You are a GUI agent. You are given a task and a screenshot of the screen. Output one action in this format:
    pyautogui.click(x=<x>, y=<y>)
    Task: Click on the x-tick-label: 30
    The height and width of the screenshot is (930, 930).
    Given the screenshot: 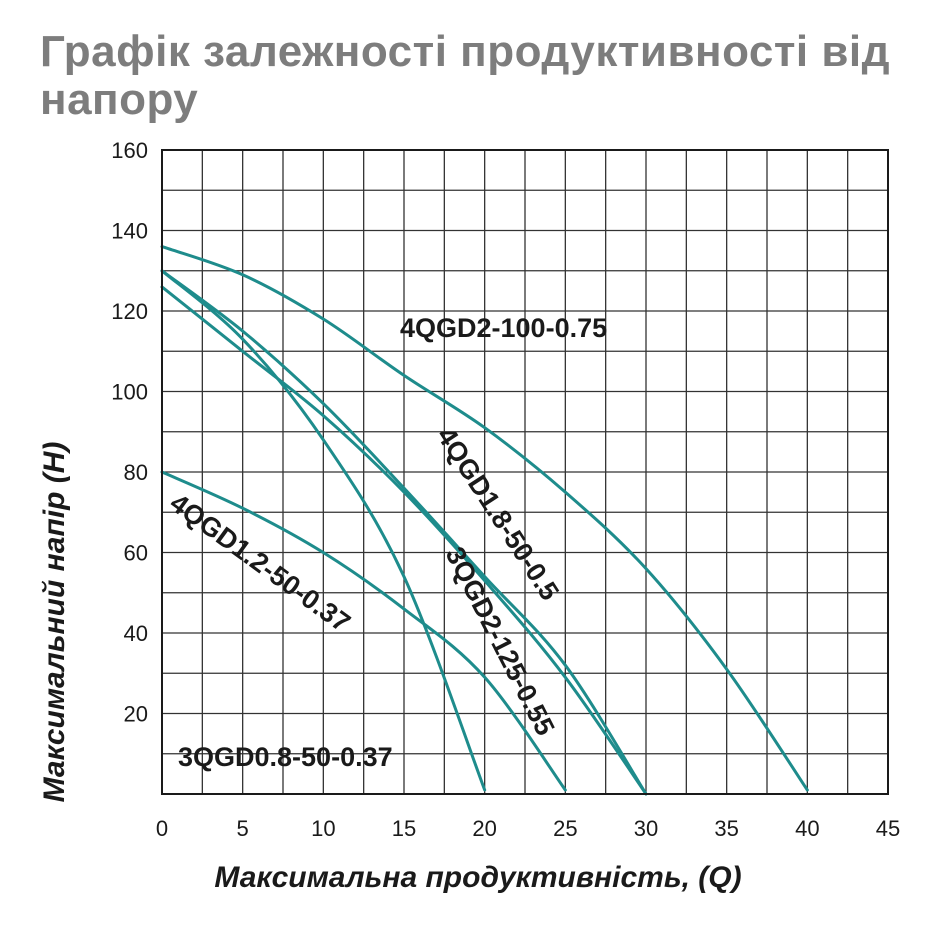 What is the action you would take?
    pyautogui.click(x=646, y=828)
    